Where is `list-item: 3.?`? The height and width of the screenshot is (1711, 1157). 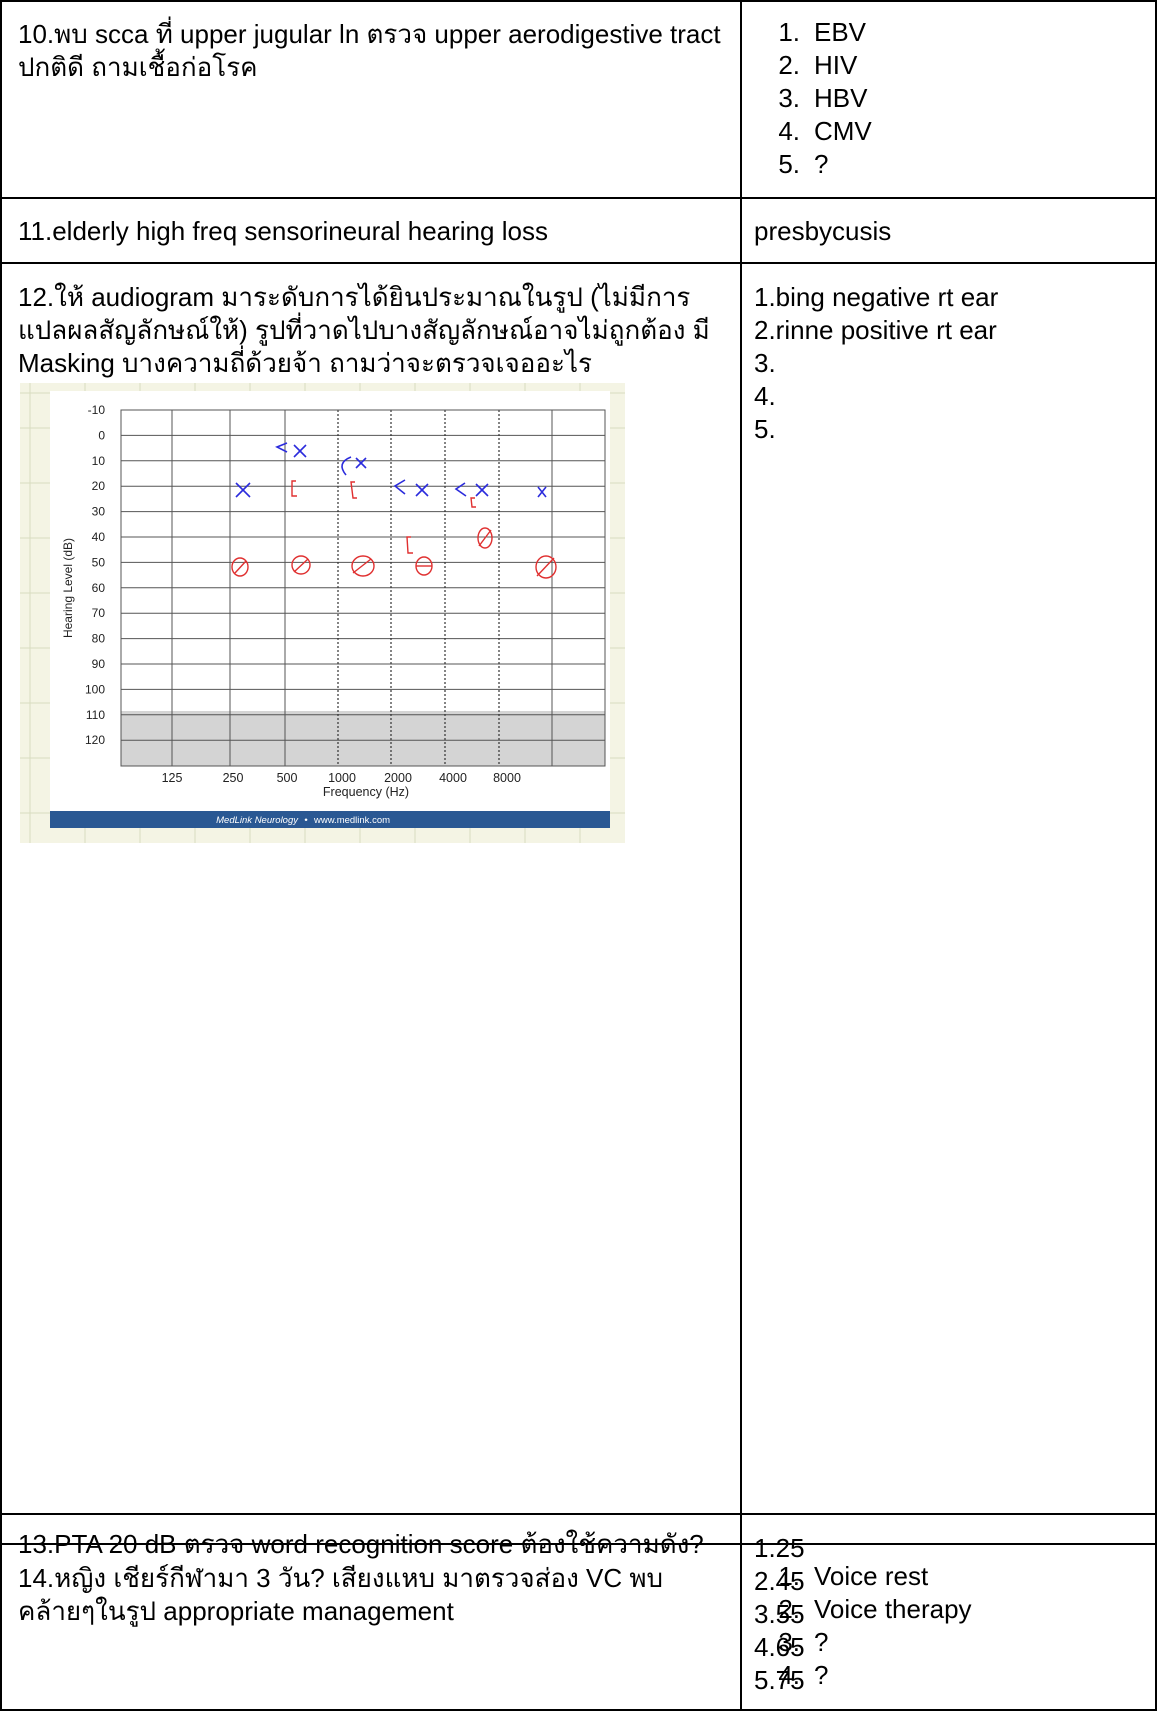 list-item: 3.? is located at coordinates (803, 1642).